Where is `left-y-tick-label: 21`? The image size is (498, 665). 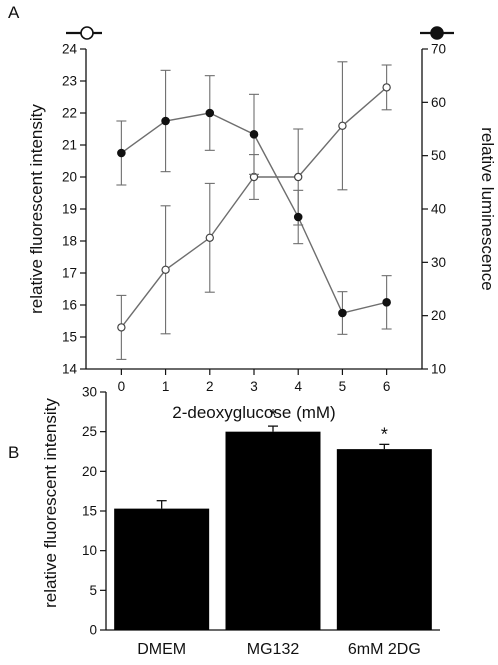 left-y-tick-label: 21 is located at coordinates (69, 145).